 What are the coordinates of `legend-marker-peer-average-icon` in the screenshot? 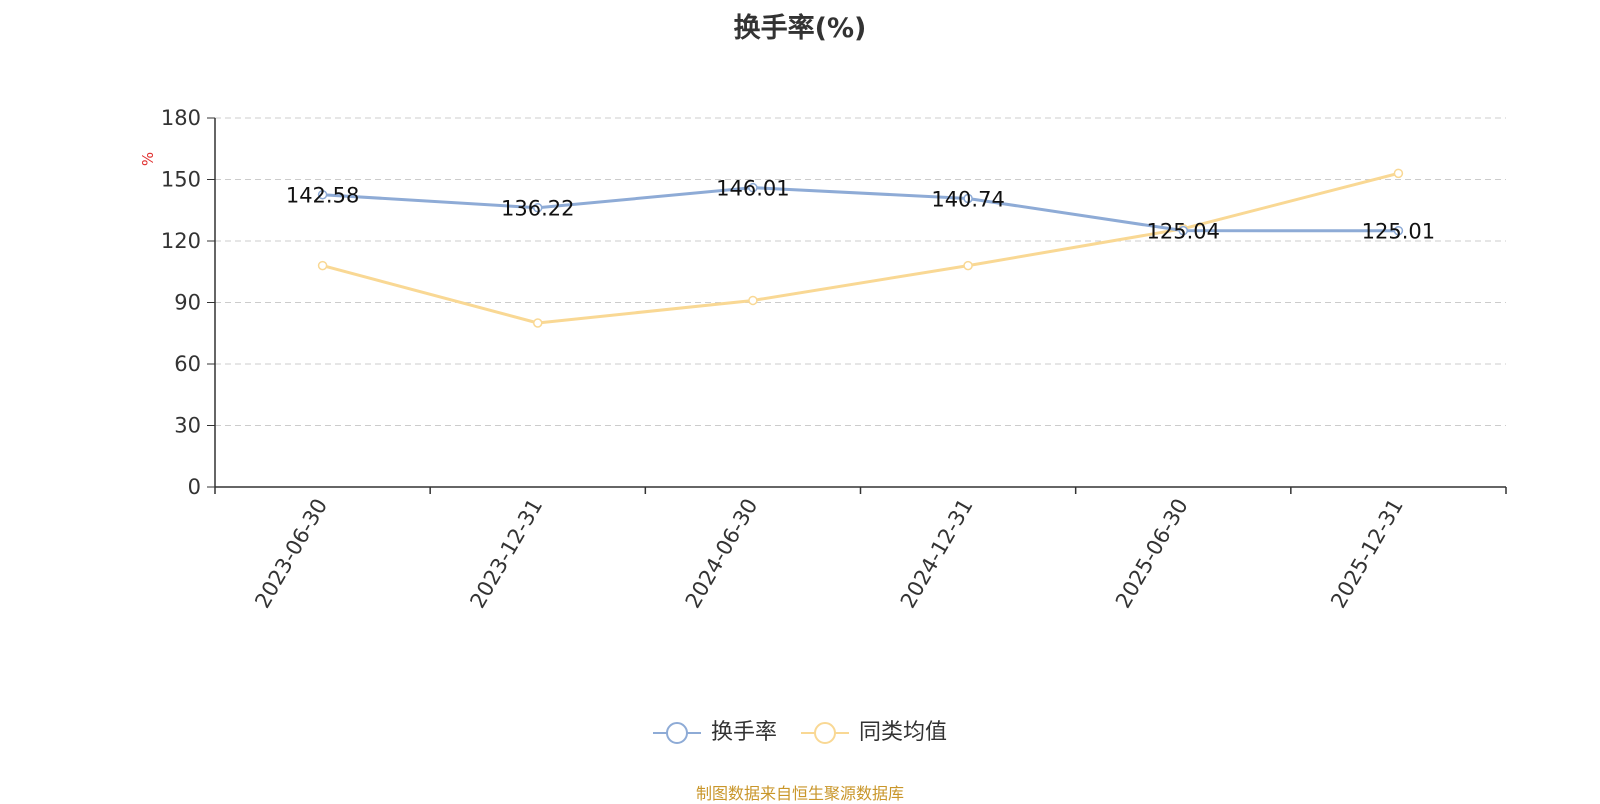 It's located at (825, 733).